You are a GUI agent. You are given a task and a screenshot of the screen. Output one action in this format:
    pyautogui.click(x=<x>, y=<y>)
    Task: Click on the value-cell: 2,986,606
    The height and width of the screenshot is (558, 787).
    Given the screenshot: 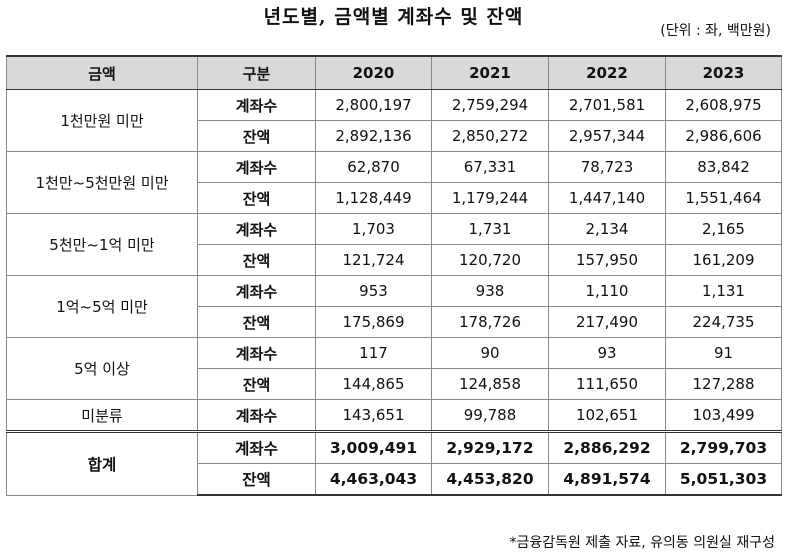 What is the action you would take?
    pyautogui.click(x=723, y=136)
    